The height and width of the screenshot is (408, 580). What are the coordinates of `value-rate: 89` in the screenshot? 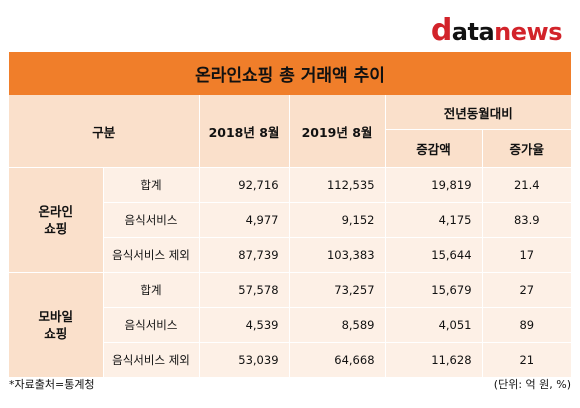 It's located at (527, 325).